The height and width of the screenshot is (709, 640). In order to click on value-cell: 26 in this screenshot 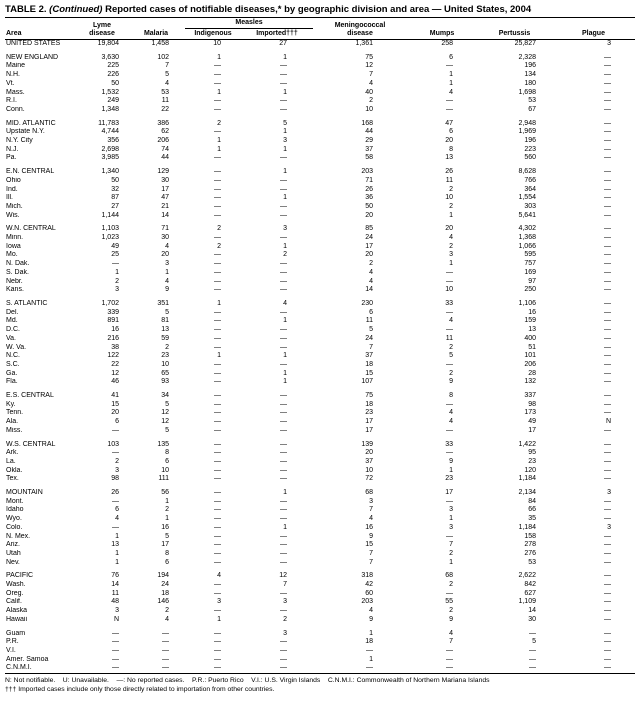, I will do `click(115, 493)`.